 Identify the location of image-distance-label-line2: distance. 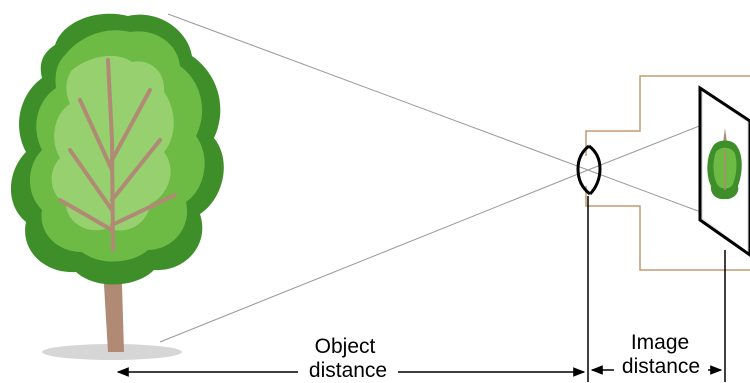
(661, 367).